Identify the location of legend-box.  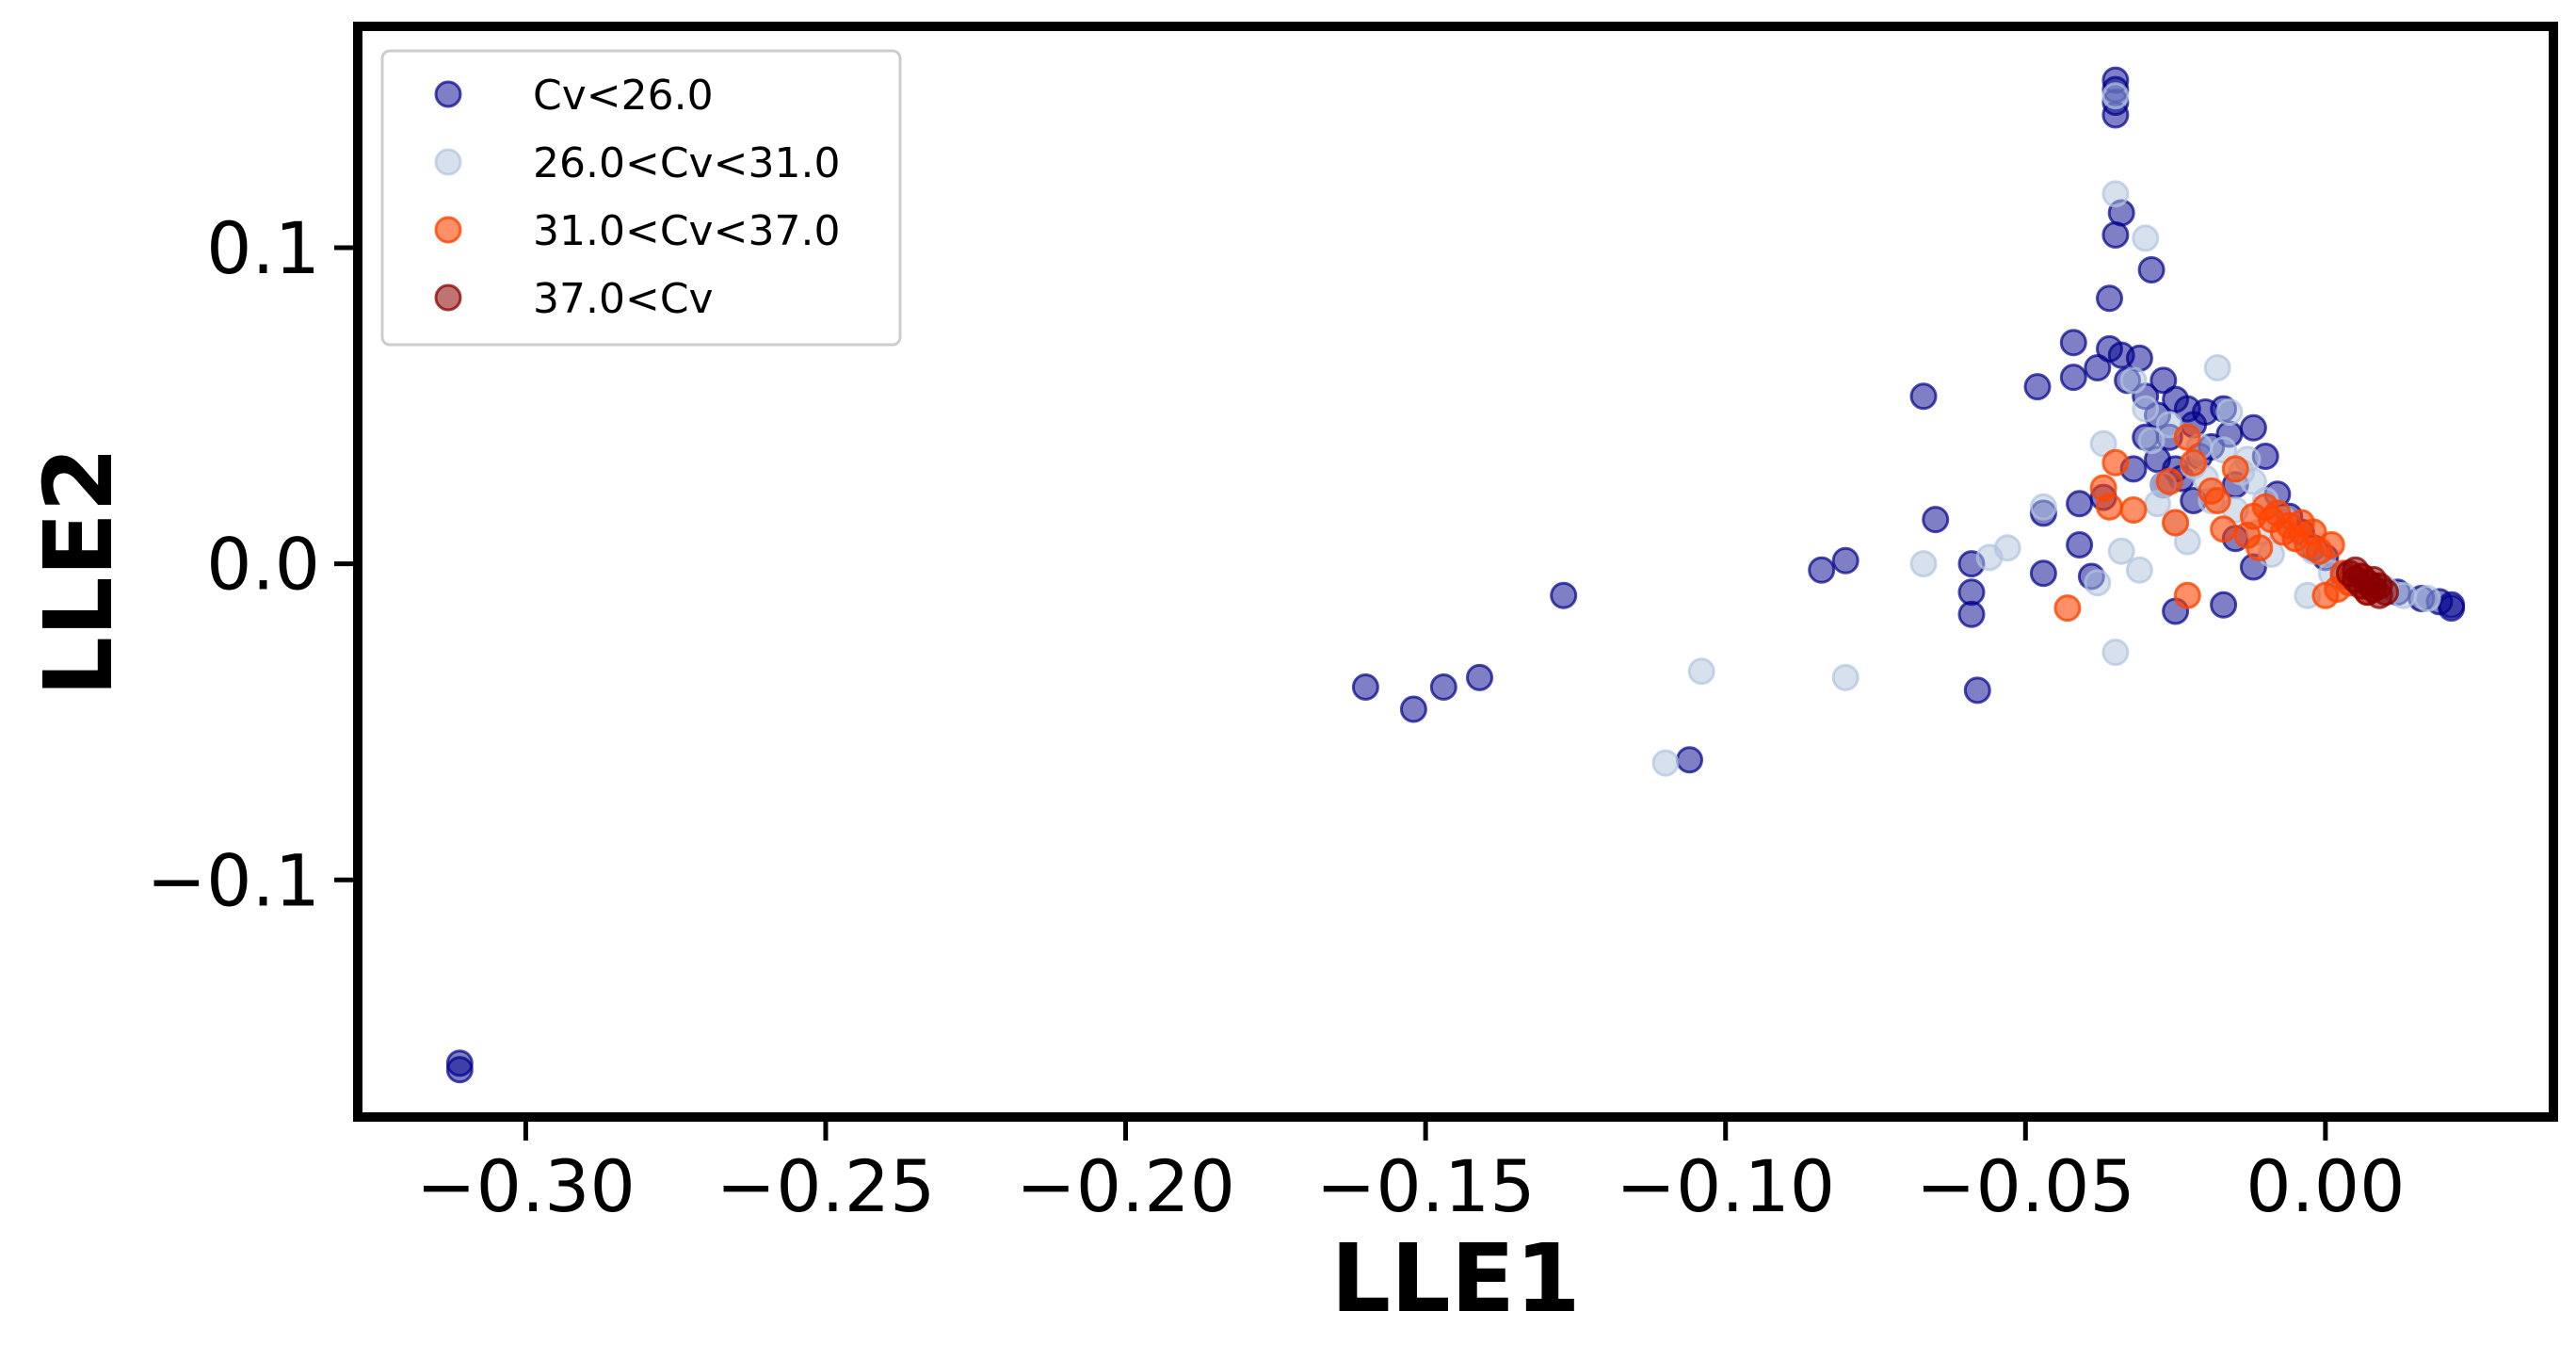
(641, 198).